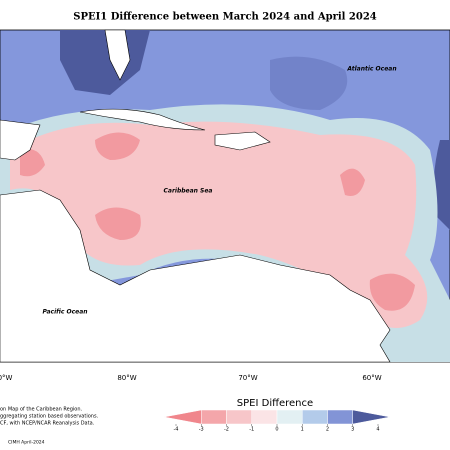 The height and width of the screenshot is (450, 450). I want to click on longitude-label: 60°W, so click(371, 378).